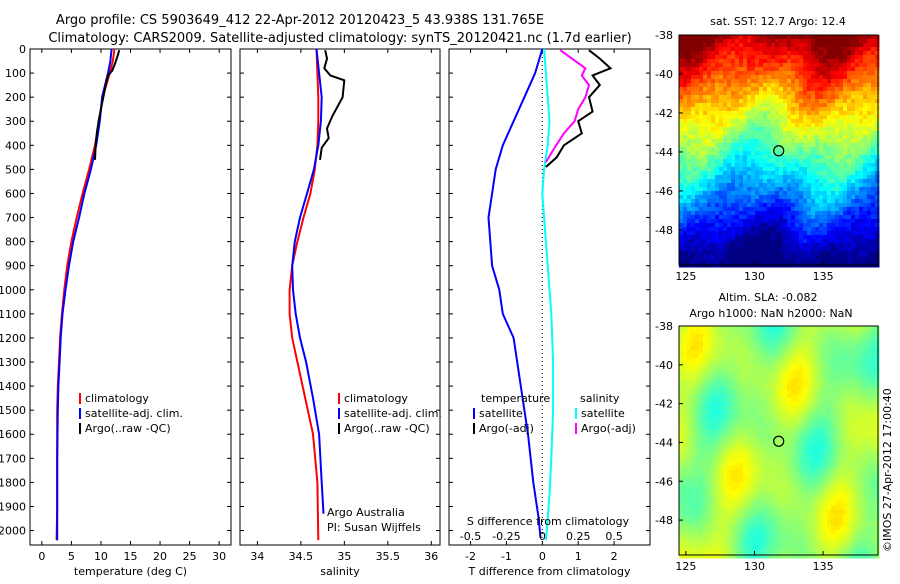 This screenshot has width=900, height=584. I want to click on depth-tick-label: 1800, so click(13, 482).